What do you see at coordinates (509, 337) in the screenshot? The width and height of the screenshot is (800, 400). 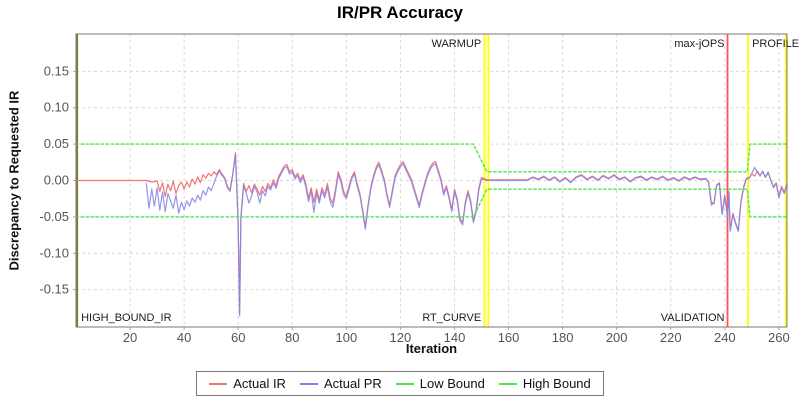 I see `x-tick-label: 160` at bounding box center [509, 337].